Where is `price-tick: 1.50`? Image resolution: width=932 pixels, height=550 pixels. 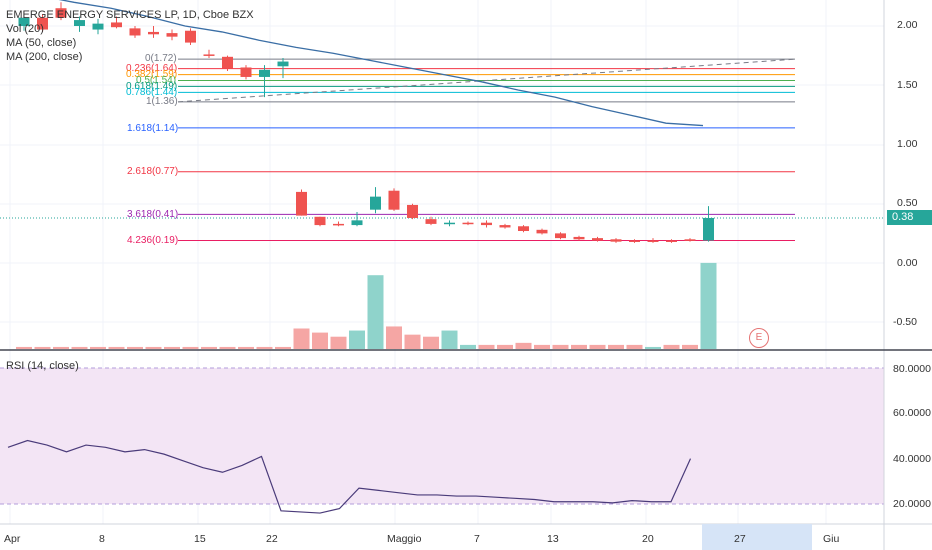
price-tick: 1.50 is located at coordinates (907, 85).